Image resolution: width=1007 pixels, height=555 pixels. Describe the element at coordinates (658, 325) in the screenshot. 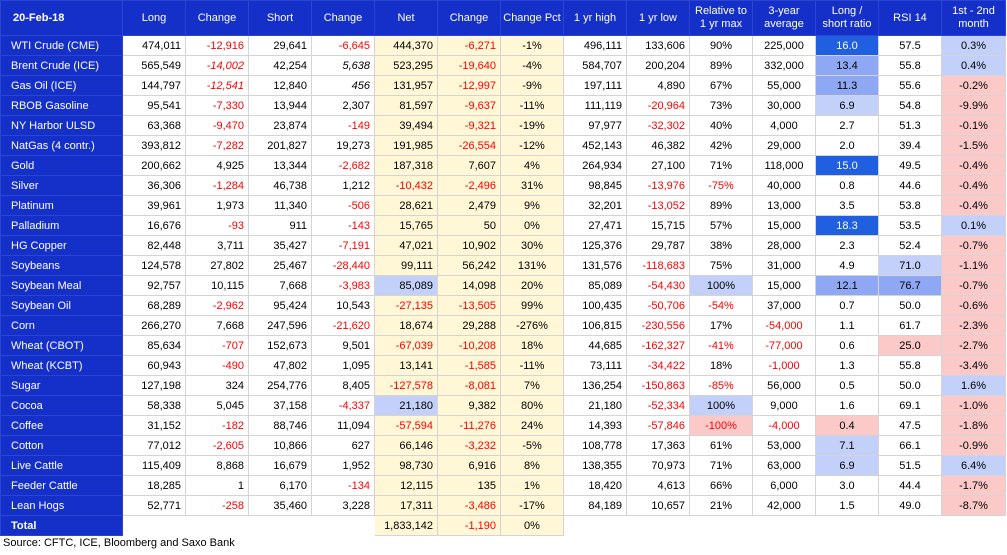

I see `cell-year-low: -230,556` at that location.